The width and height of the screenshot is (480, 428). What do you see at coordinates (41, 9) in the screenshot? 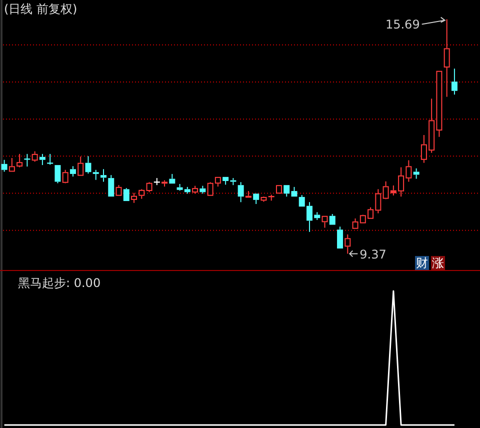
I see `chart-title: (日线 前复权)` at bounding box center [41, 9].